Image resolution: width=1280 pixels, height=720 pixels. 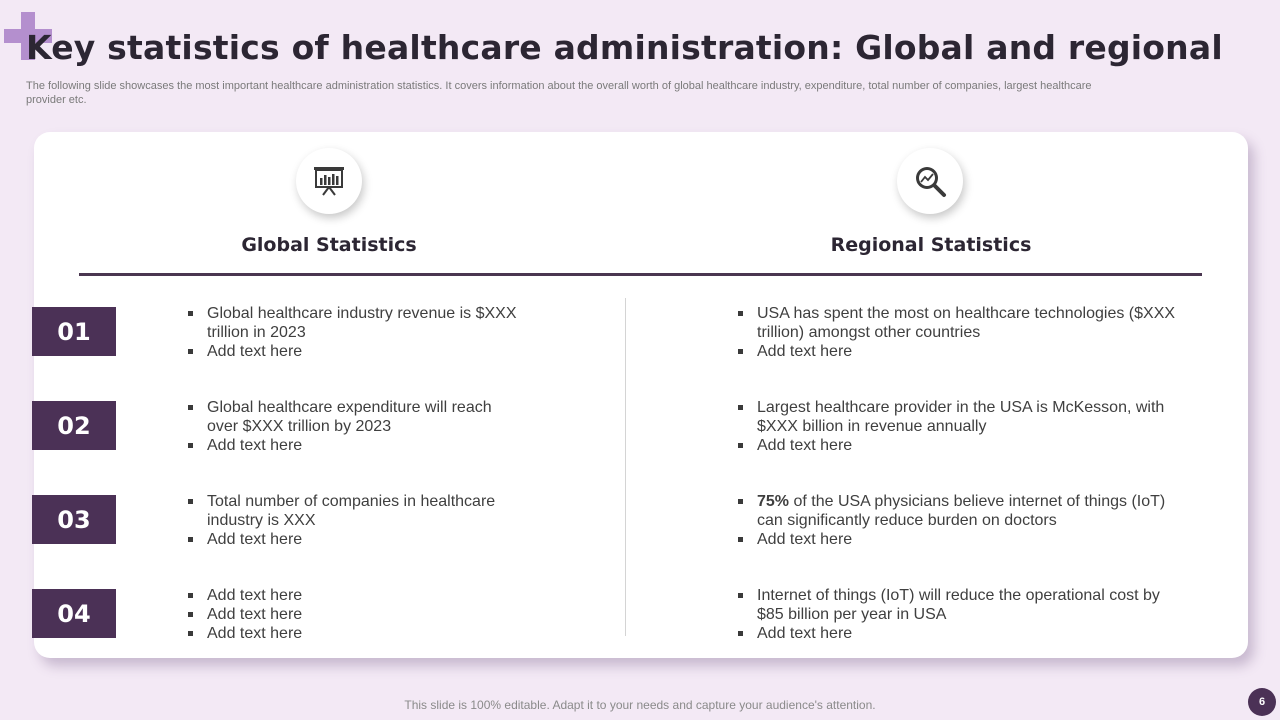 What do you see at coordinates (1262, 702) in the screenshot?
I see `page-number-badge: 6` at bounding box center [1262, 702].